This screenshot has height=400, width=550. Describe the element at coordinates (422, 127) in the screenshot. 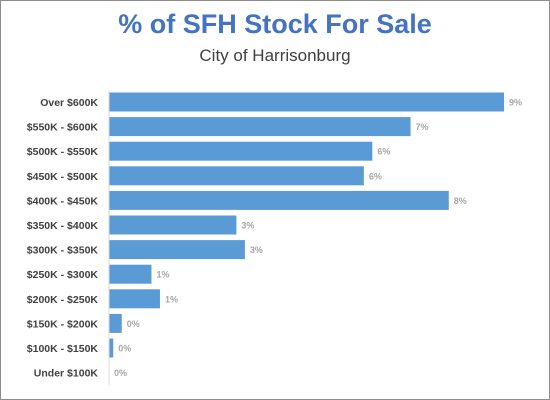

I see `data-label: 7%` at that location.